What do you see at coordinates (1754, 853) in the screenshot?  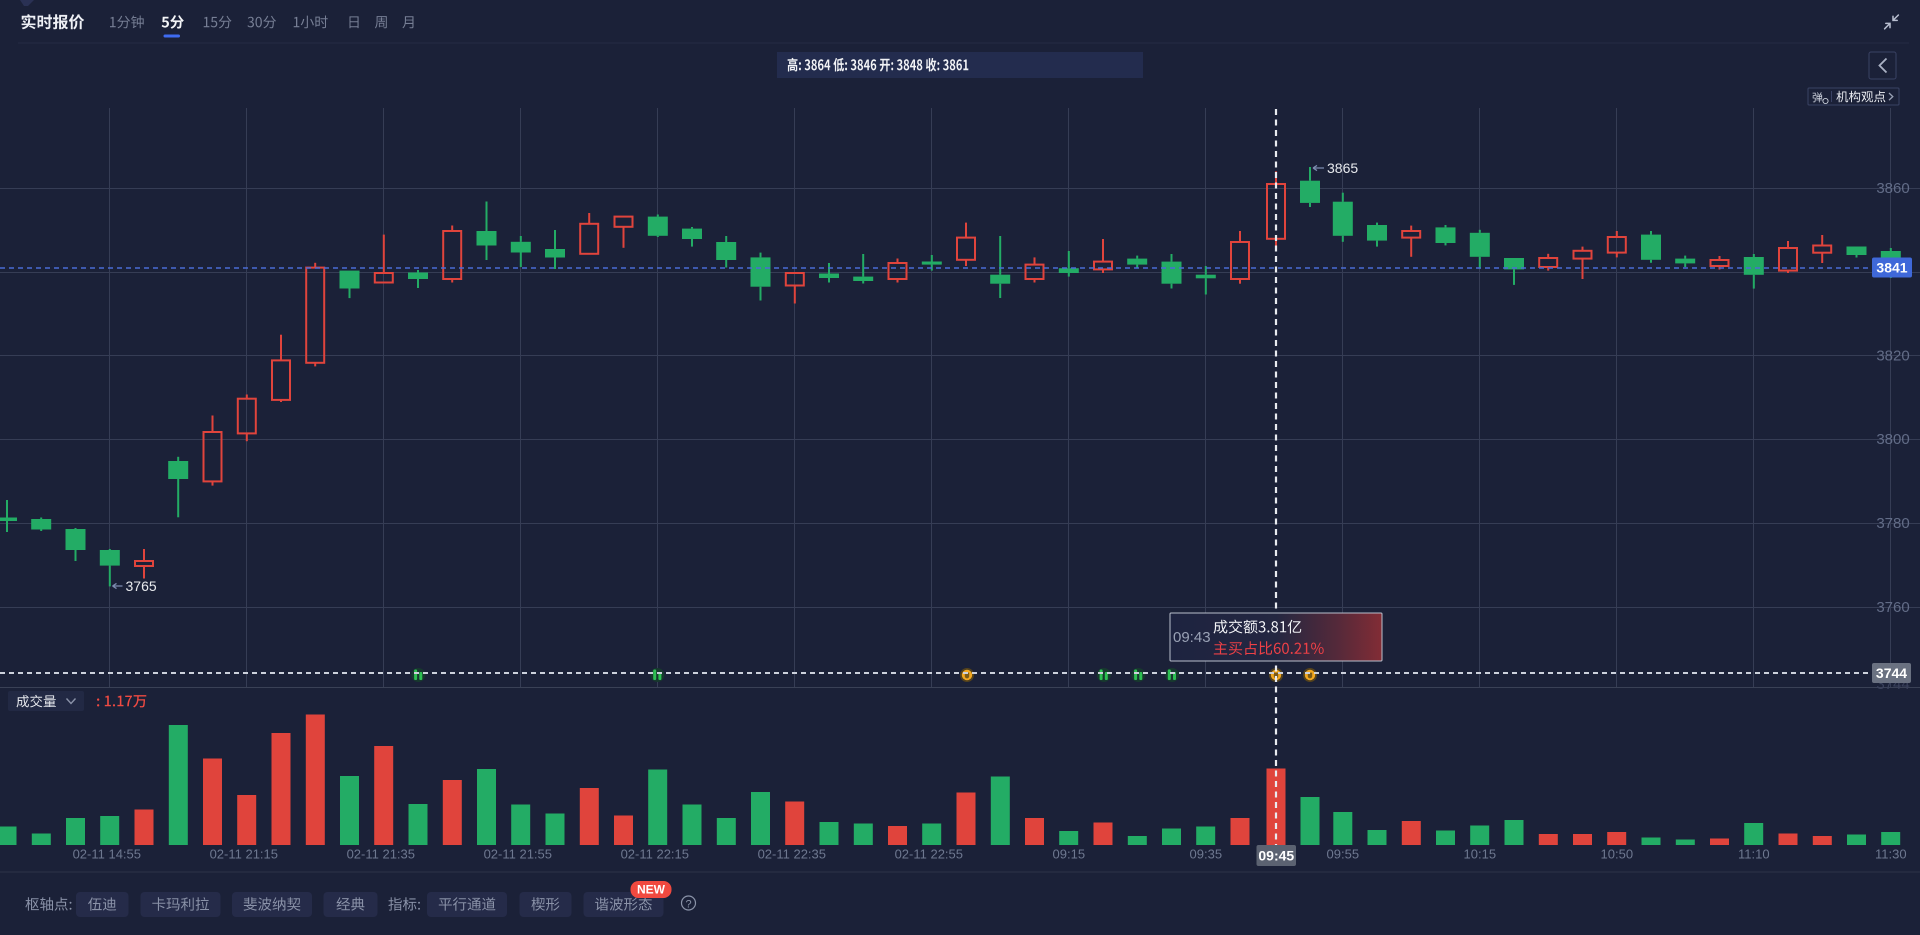 I see `svg-text: 11:10` at bounding box center [1754, 853].